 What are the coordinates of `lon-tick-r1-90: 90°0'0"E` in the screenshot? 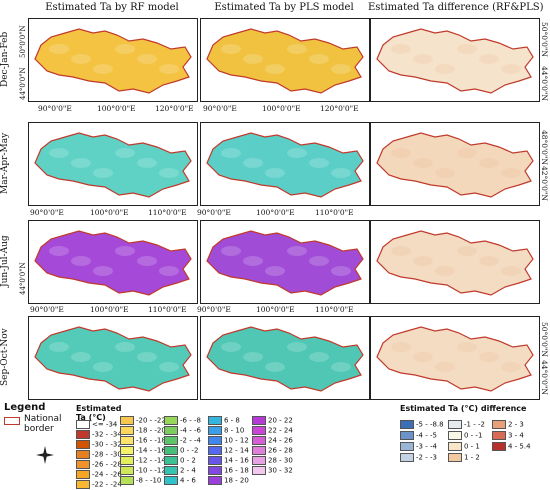 It's located at (55, 108).